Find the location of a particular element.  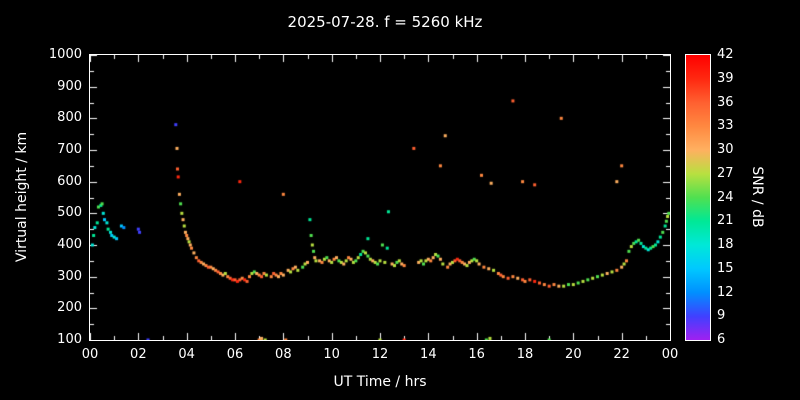

y-axis-label: Virtual height / km is located at coordinates (22, 197).